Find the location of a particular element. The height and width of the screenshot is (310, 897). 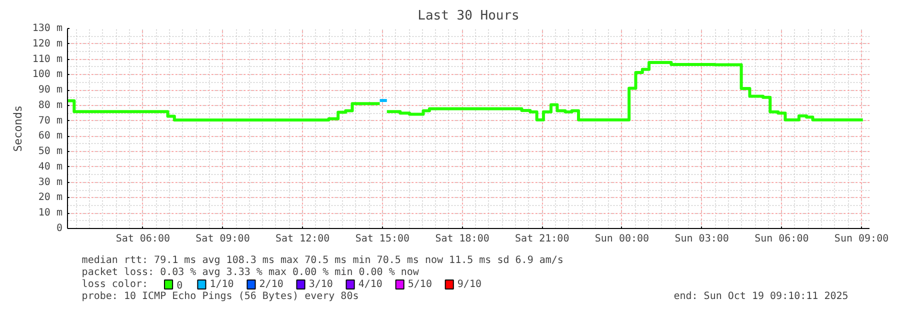

legend-label: 3/10 is located at coordinates (320, 284).